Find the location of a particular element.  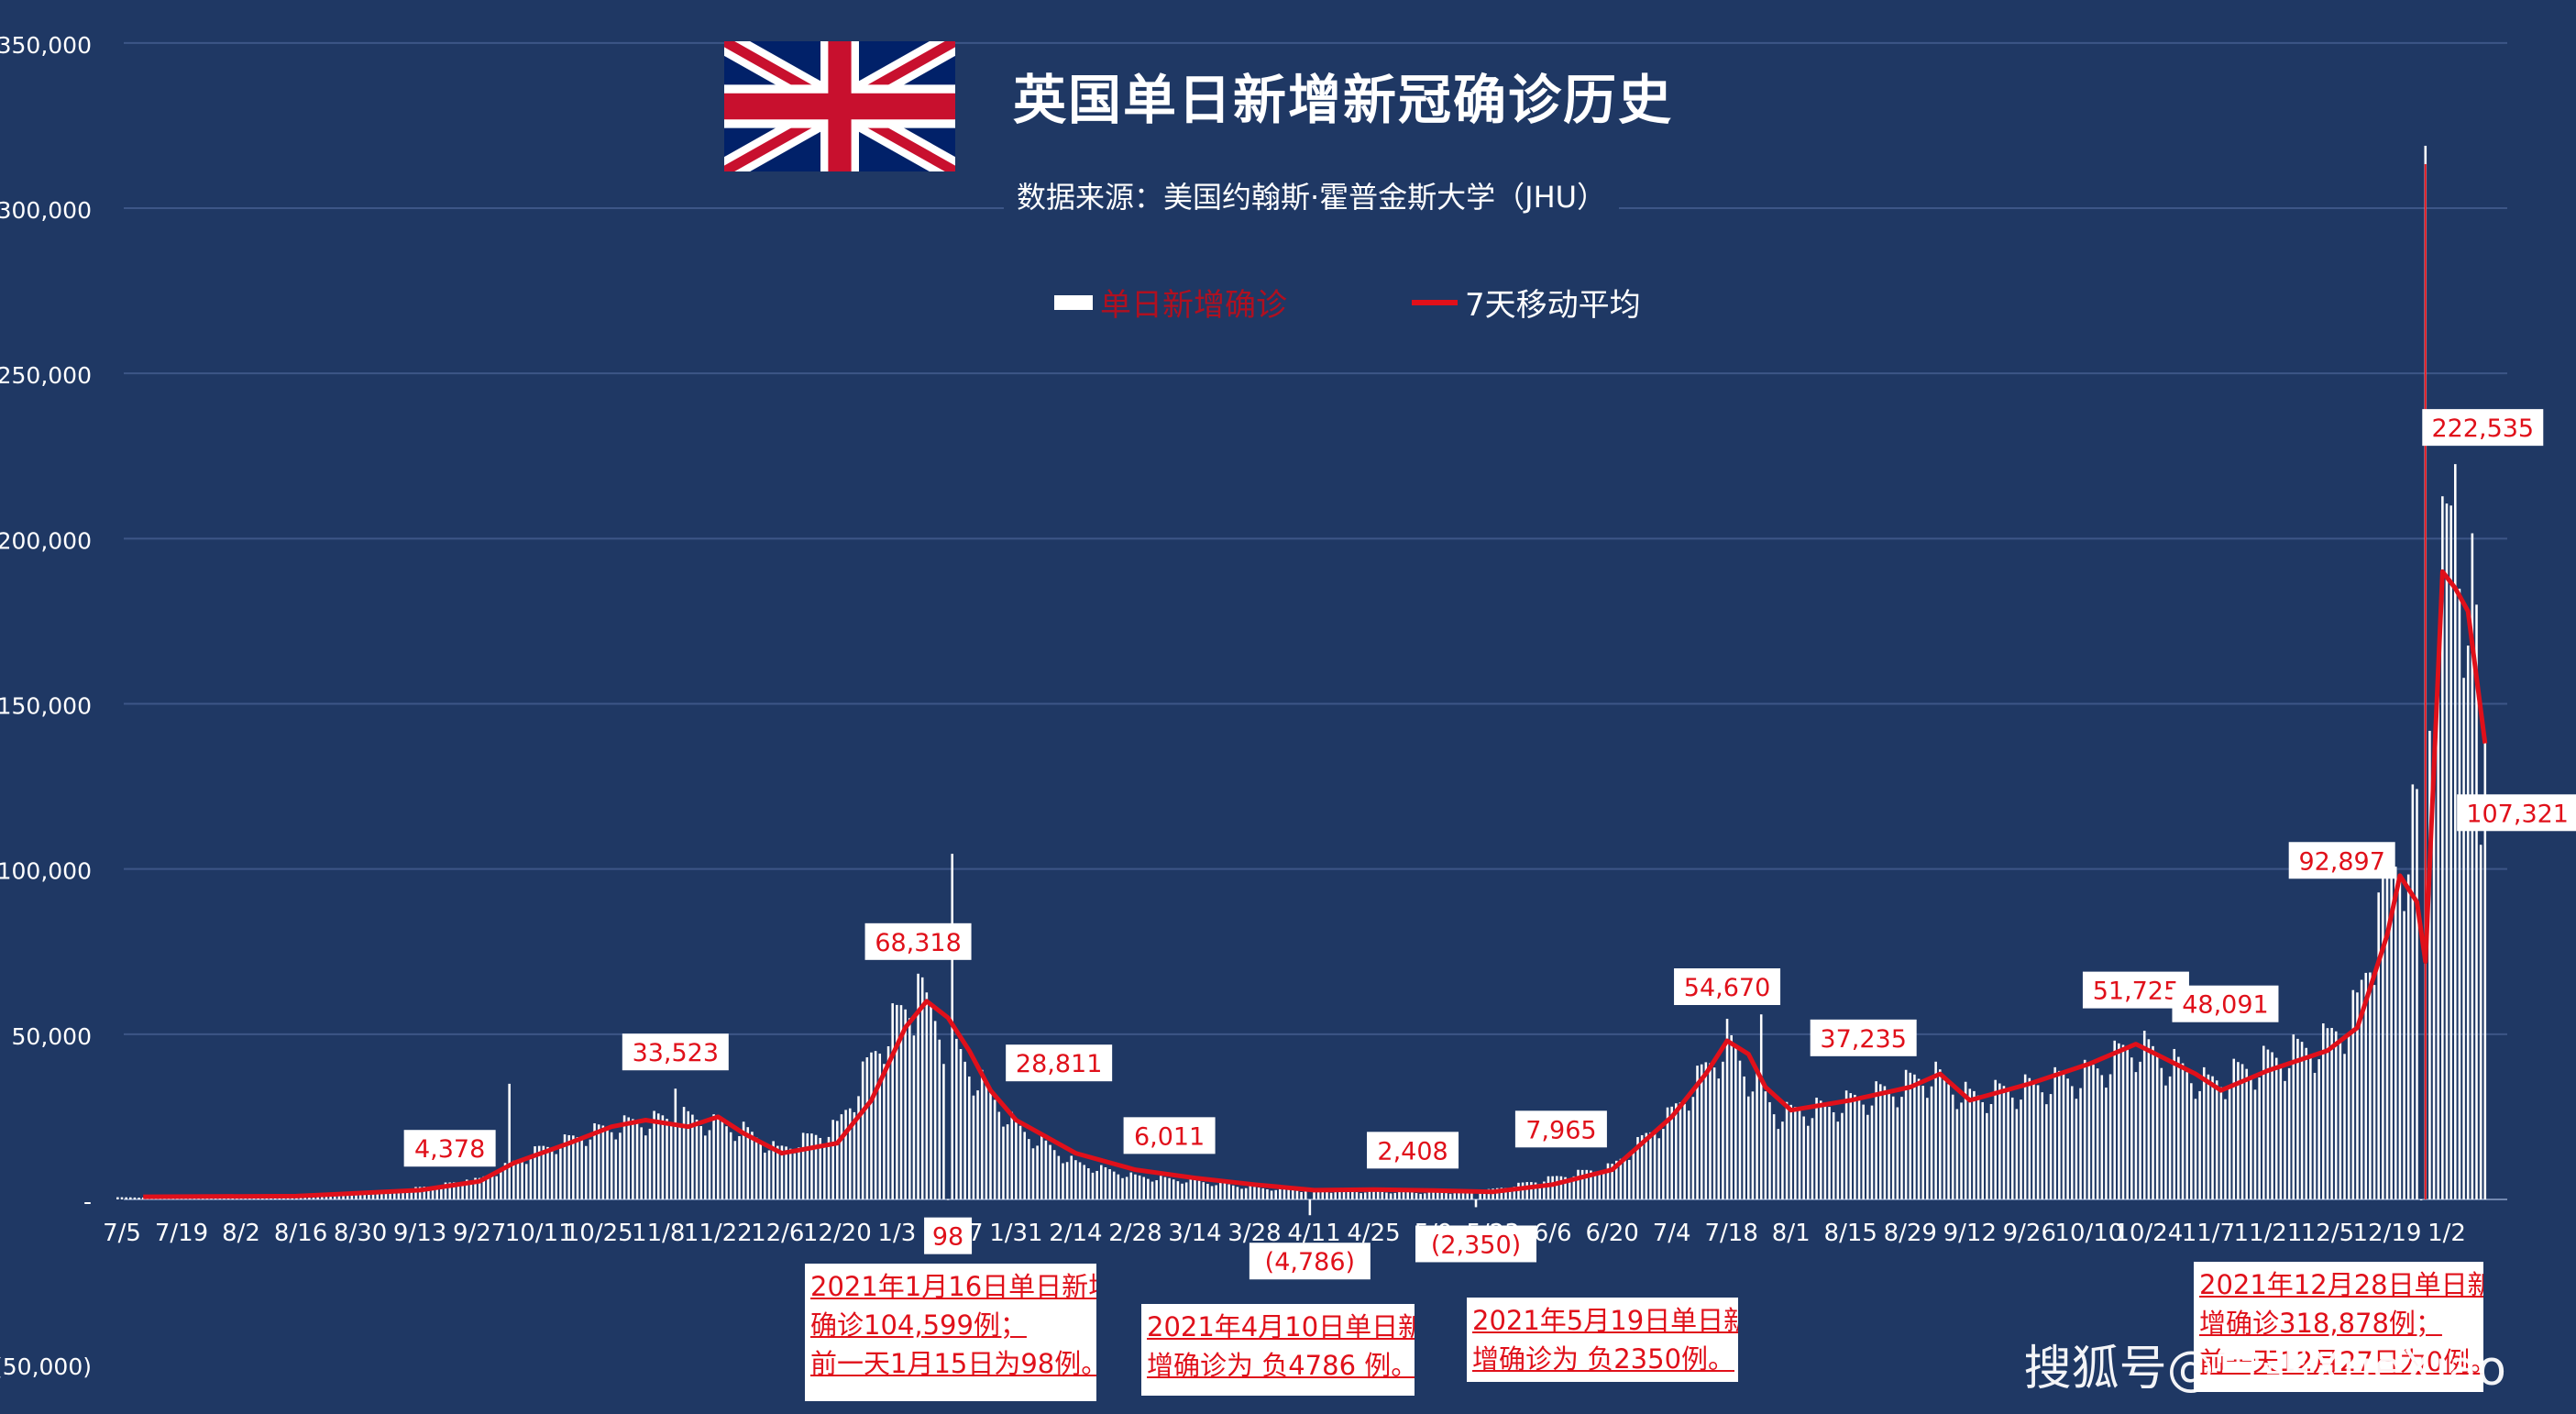

x-tick-label: 6/20 is located at coordinates (1611, 1233).